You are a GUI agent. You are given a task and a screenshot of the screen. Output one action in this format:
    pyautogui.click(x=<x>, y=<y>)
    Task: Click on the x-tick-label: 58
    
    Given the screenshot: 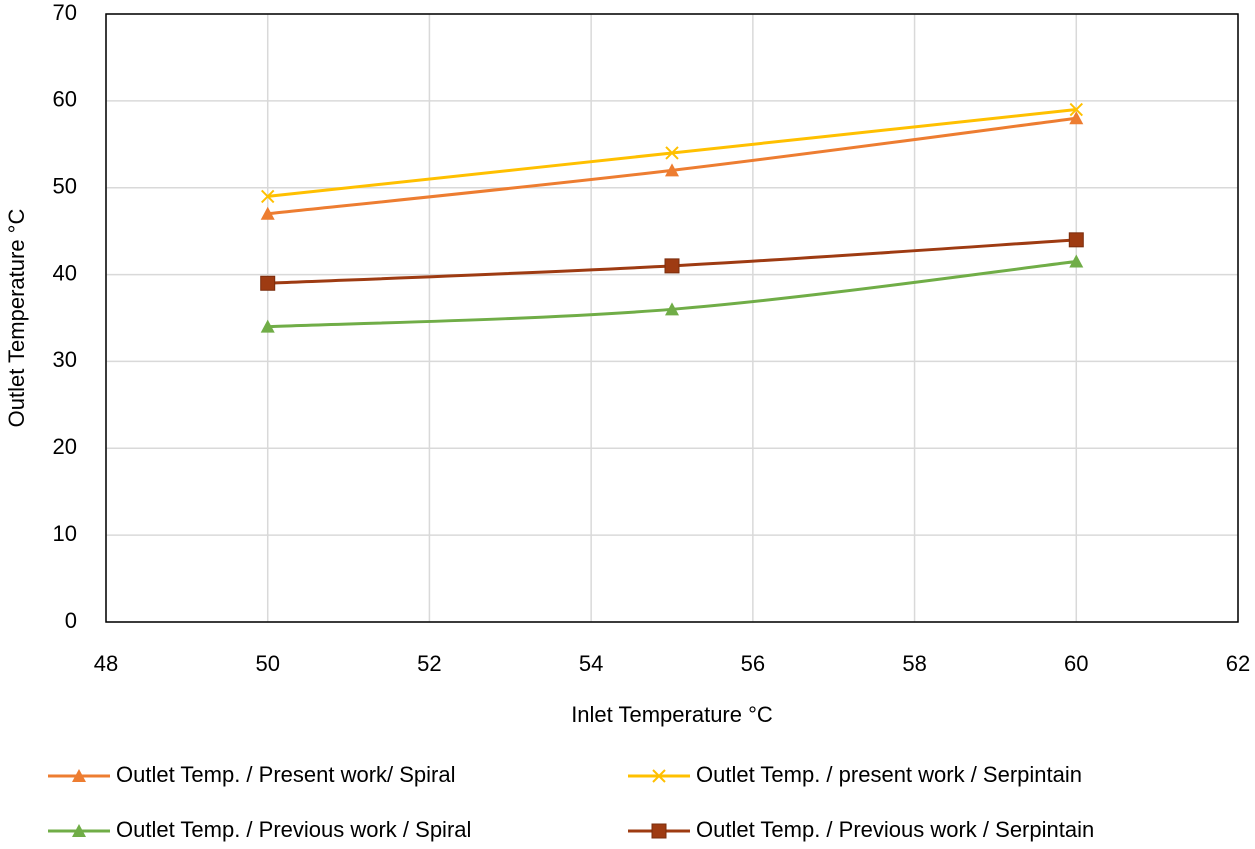 What is the action you would take?
    pyautogui.click(x=914, y=663)
    